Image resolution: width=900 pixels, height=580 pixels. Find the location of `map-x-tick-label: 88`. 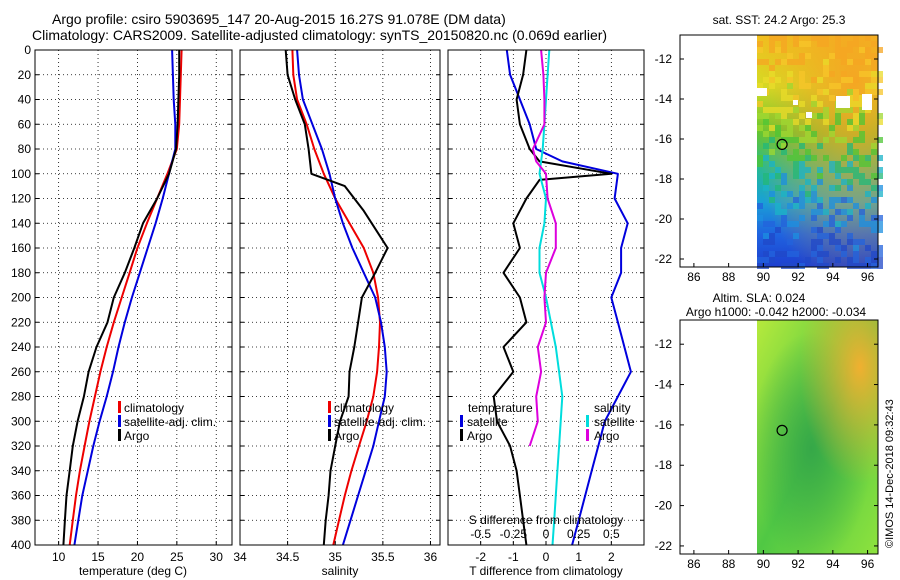

map-x-tick-label: 88 is located at coordinates (729, 277).